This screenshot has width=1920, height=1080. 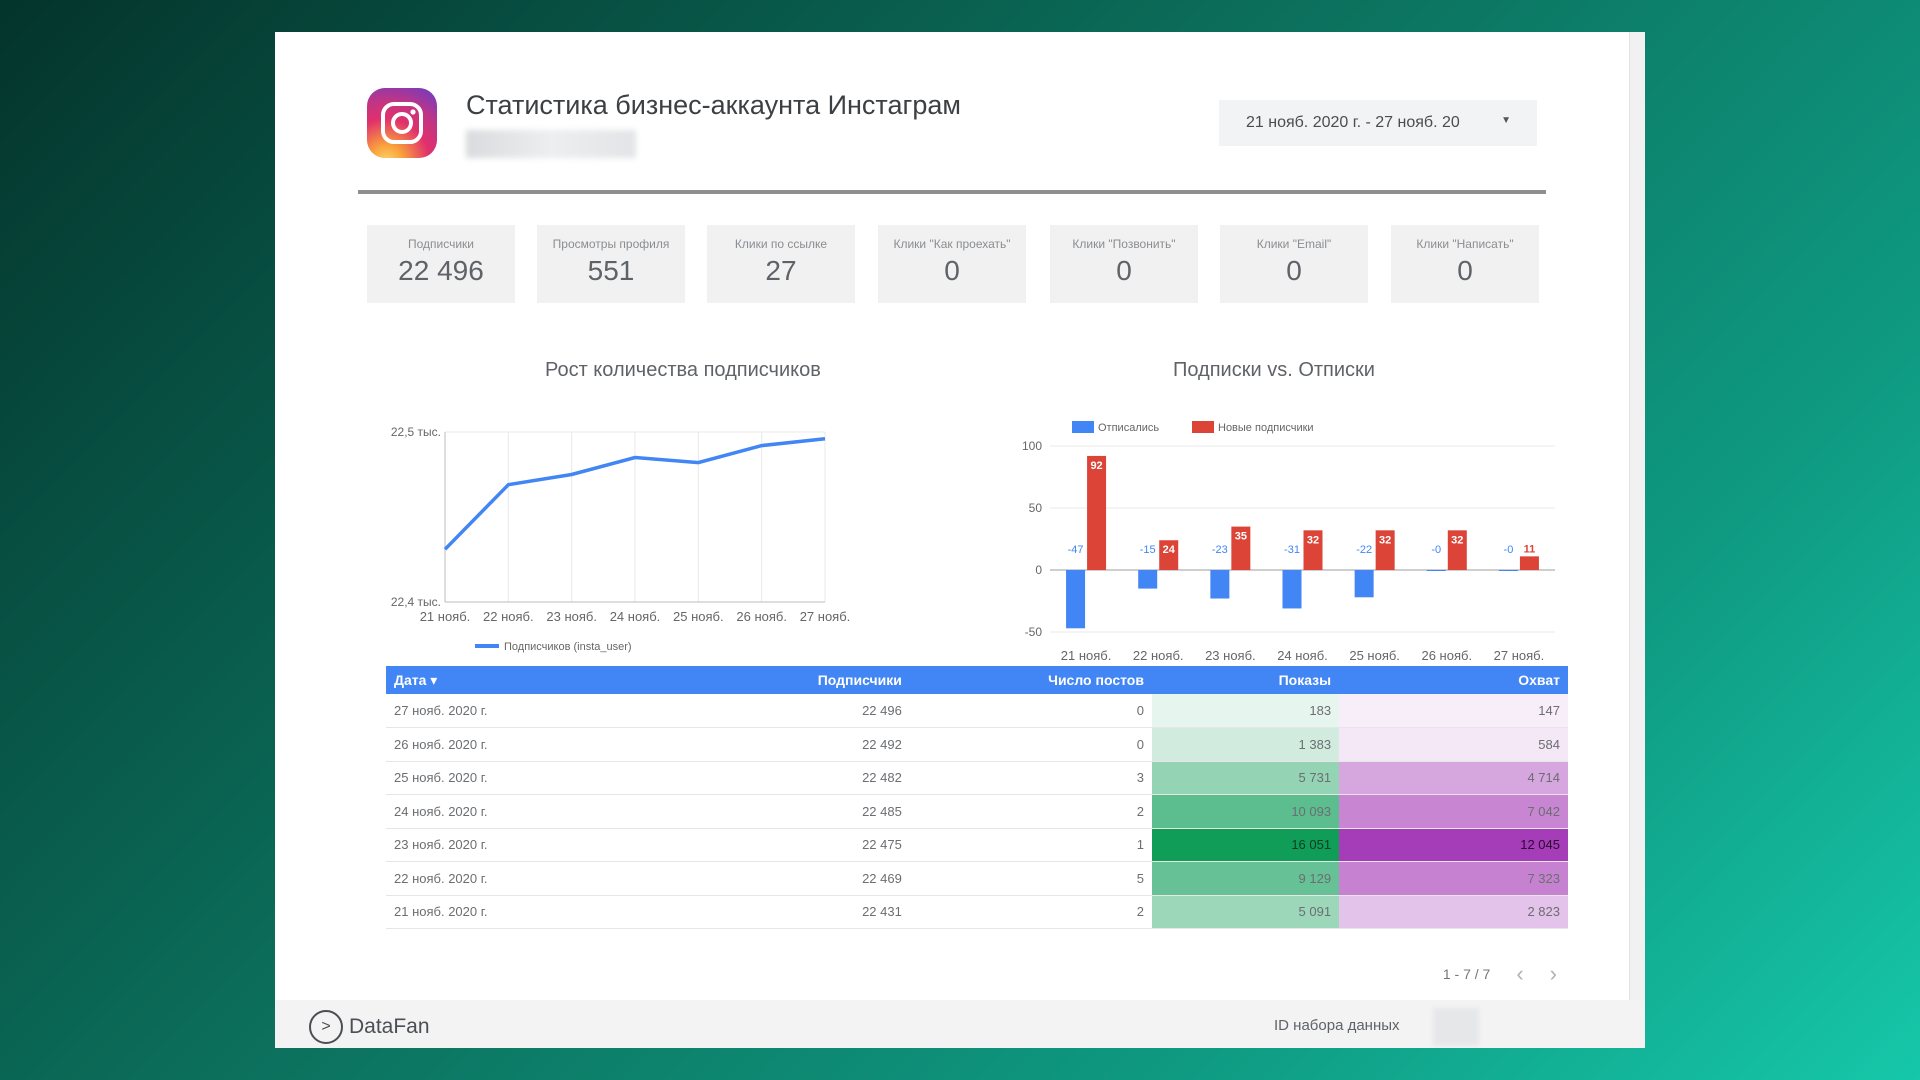 What do you see at coordinates (1456, 1027) in the screenshot?
I see `dataset-id-blurred` at bounding box center [1456, 1027].